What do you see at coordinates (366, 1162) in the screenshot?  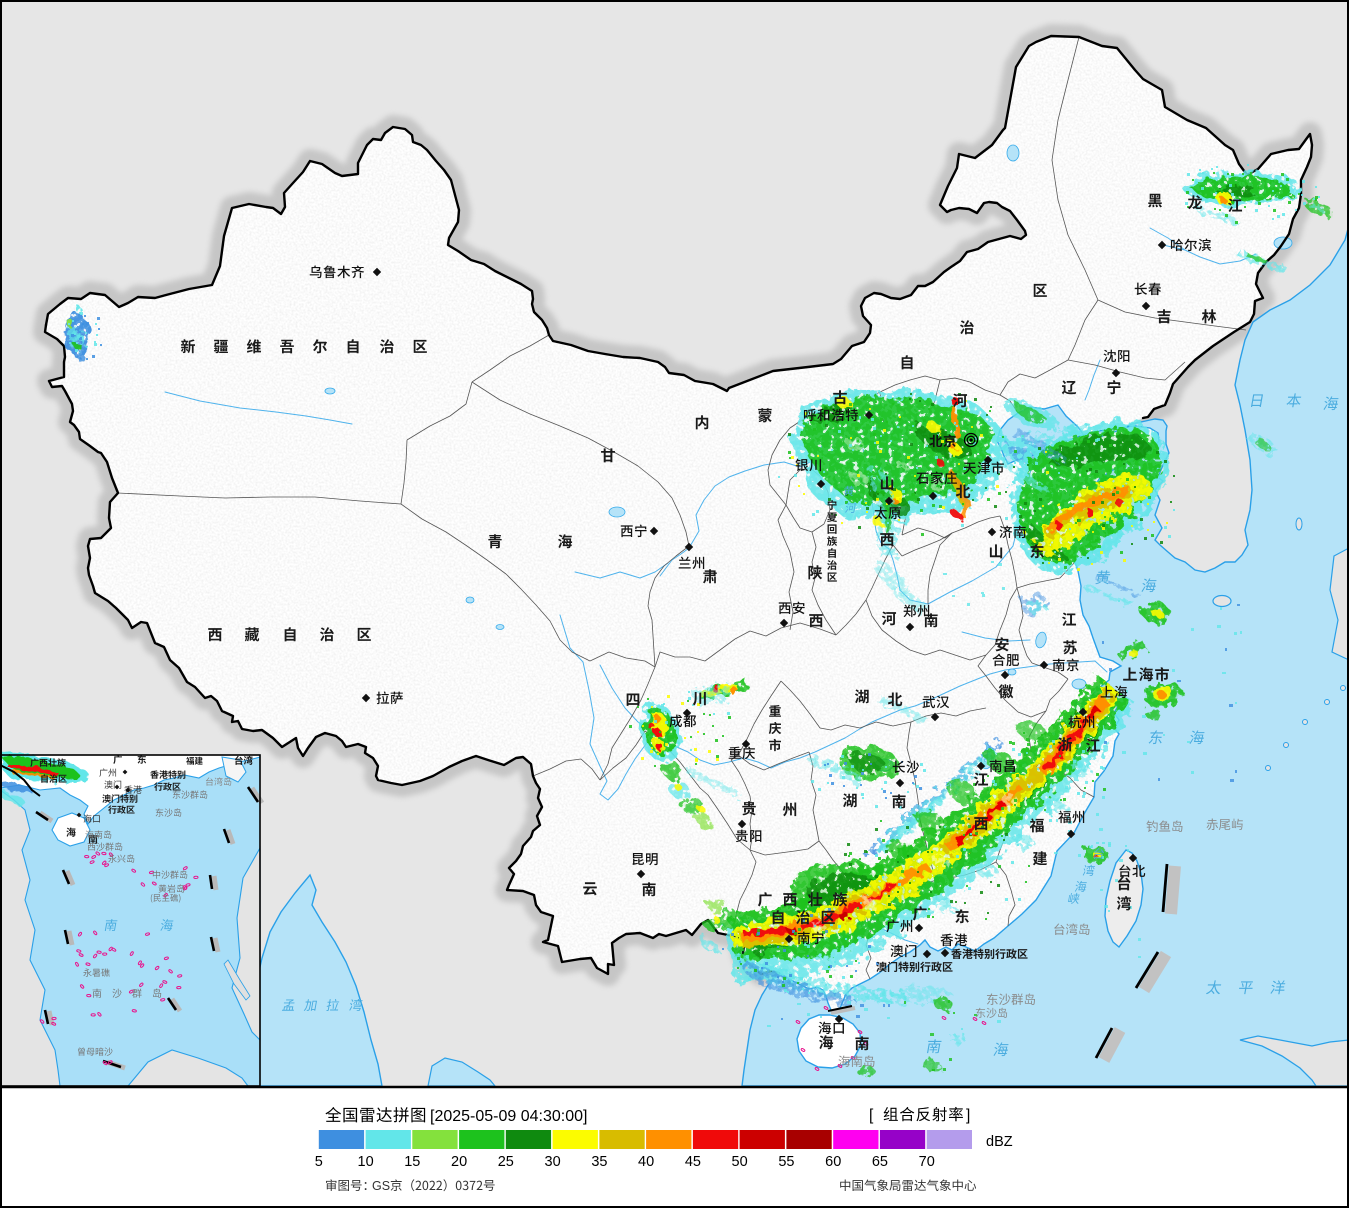 I see `svg-text: 10` at bounding box center [366, 1162].